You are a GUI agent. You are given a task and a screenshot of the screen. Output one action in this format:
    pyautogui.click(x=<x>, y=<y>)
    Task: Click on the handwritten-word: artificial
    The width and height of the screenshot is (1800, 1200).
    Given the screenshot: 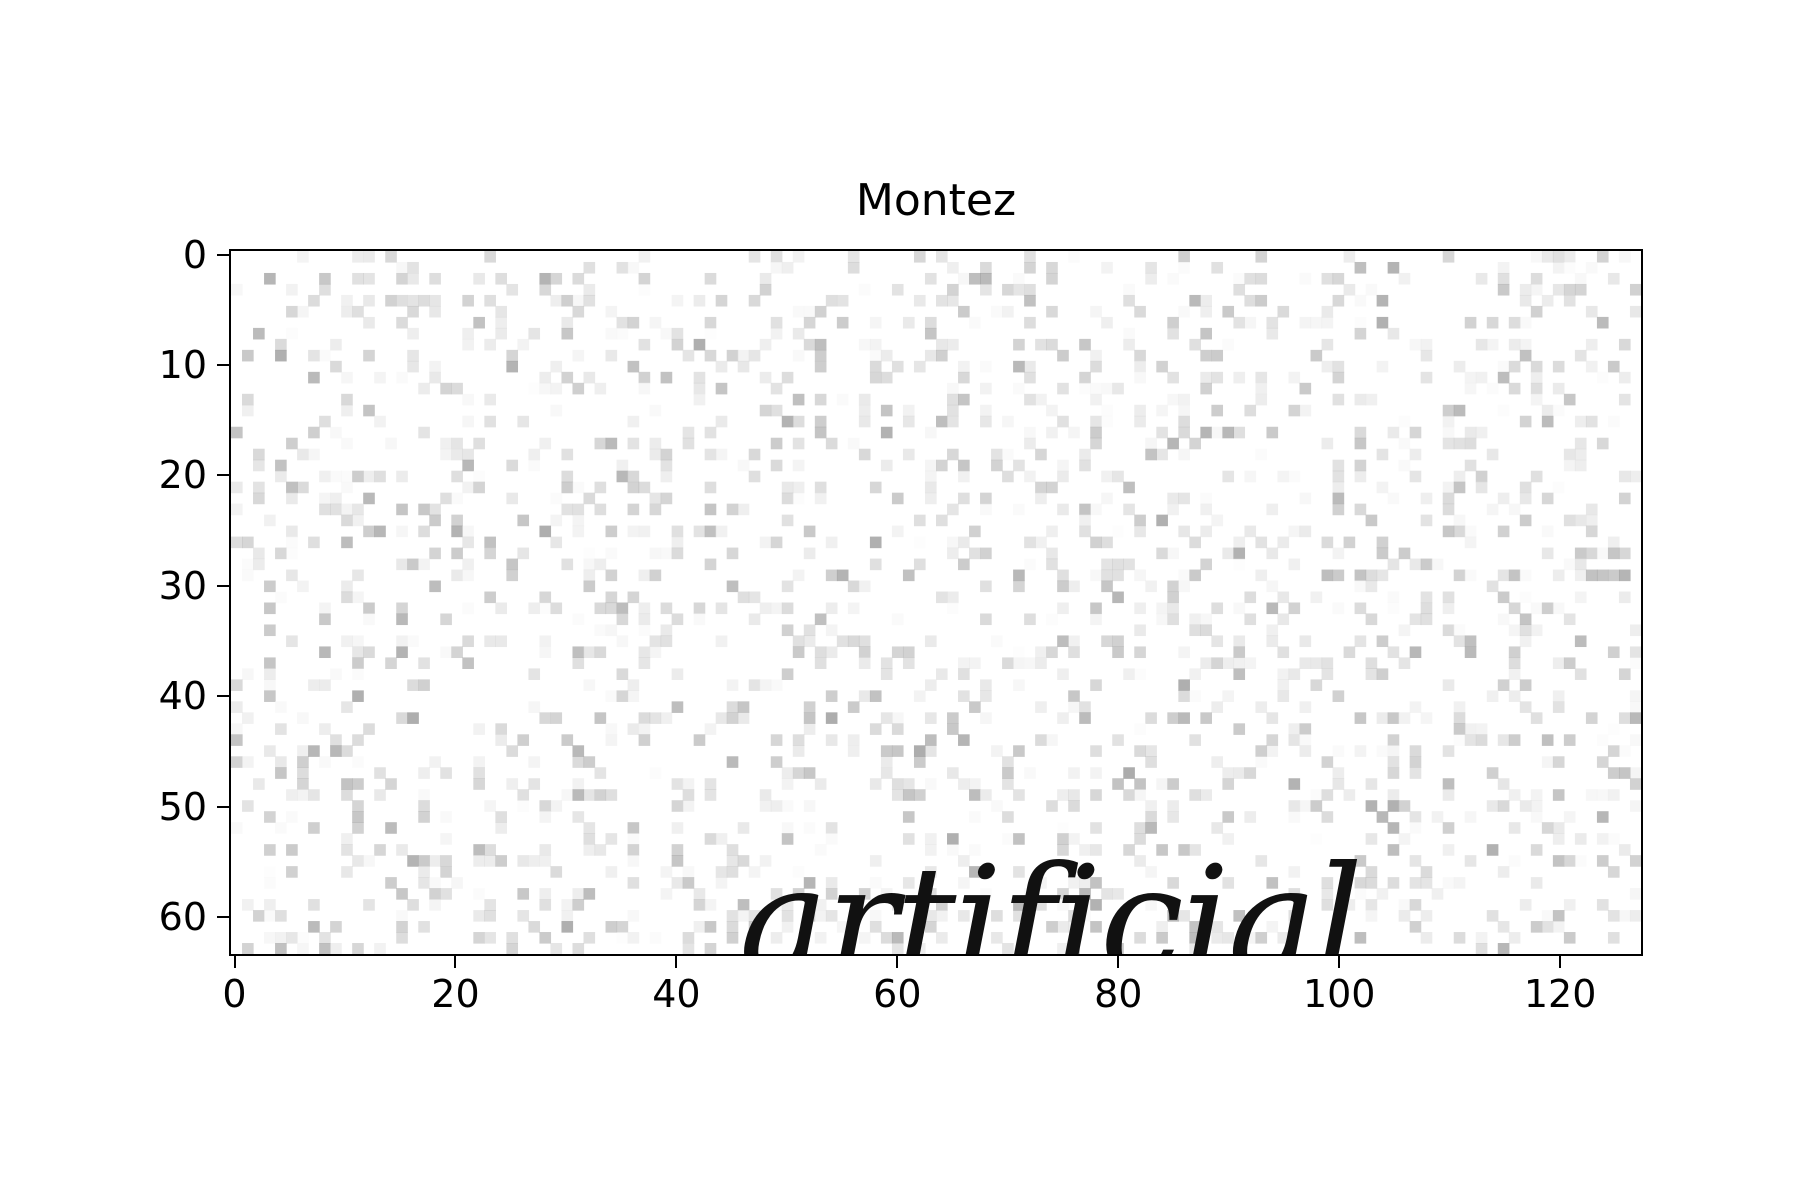 What is the action you would take?
    pyautogui.click(x=1051, y=895)
    